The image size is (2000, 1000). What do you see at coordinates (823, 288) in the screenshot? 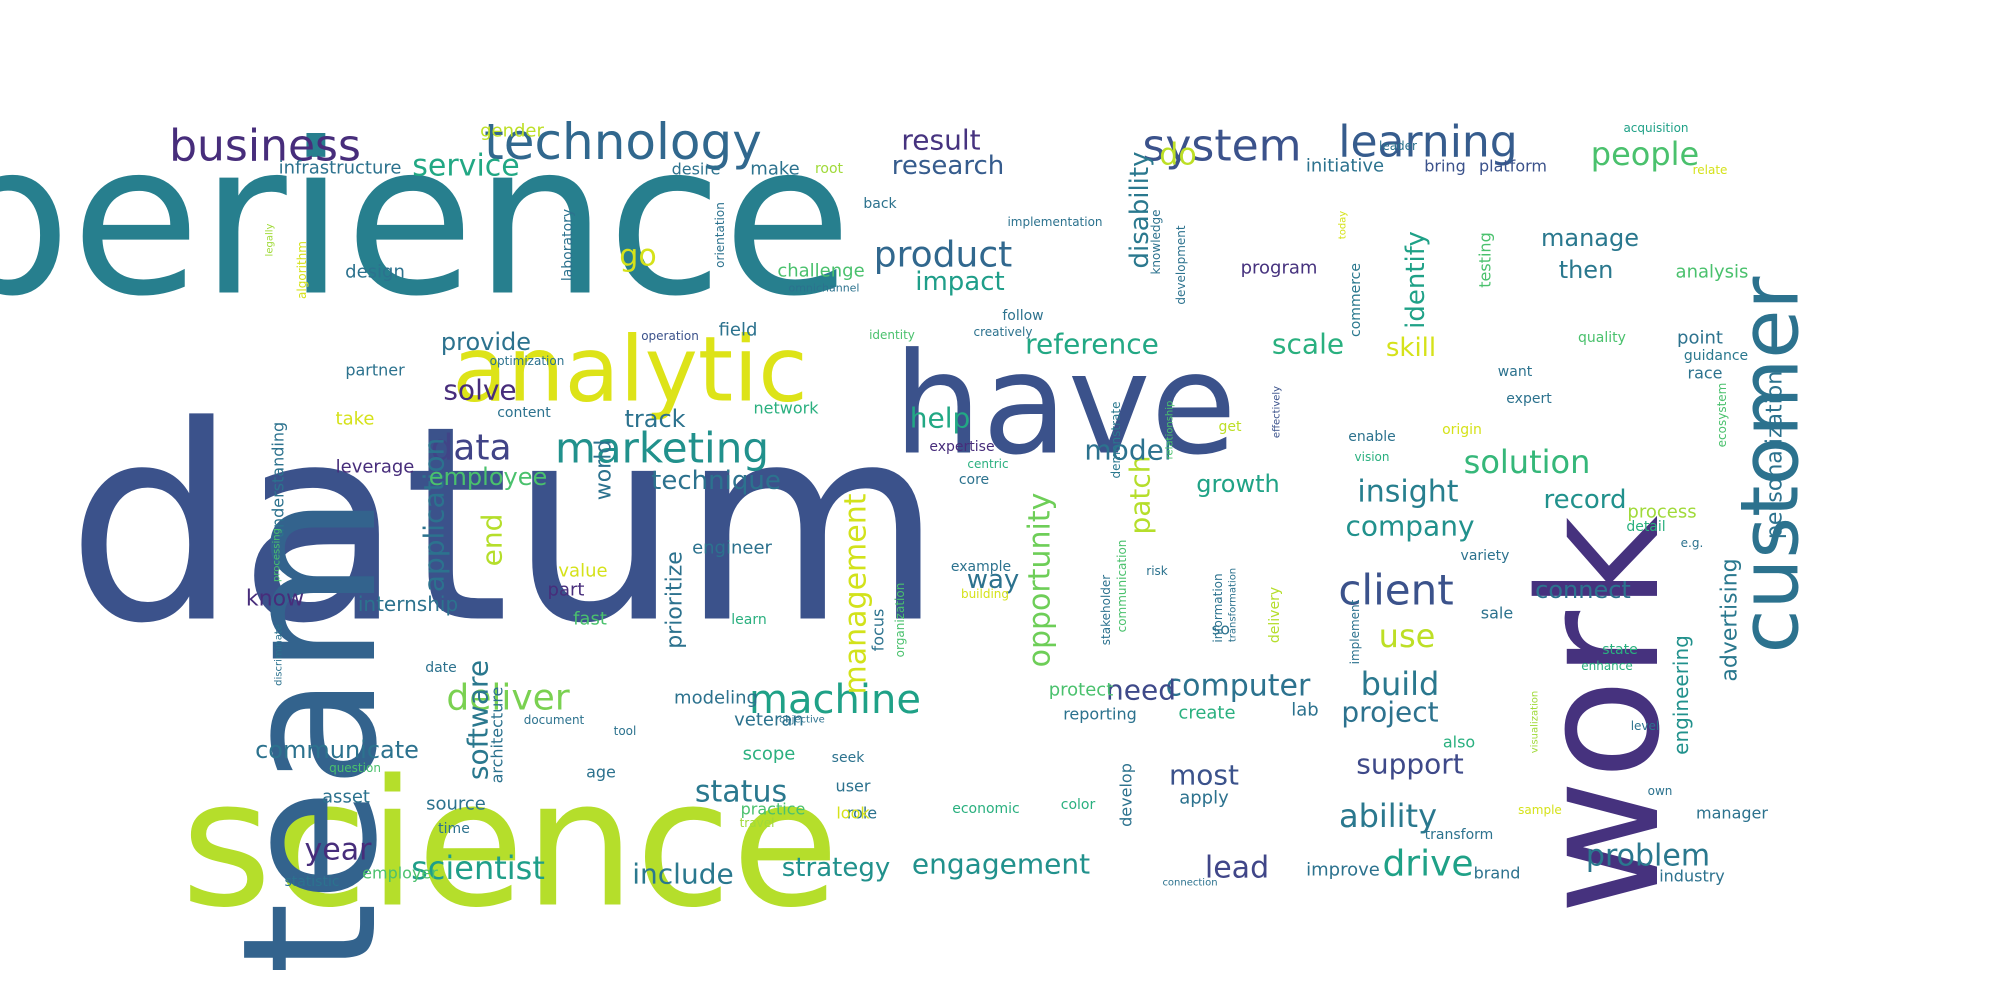
I see `word-omnichannel: omnichannel` at bounding box center [823, 288].